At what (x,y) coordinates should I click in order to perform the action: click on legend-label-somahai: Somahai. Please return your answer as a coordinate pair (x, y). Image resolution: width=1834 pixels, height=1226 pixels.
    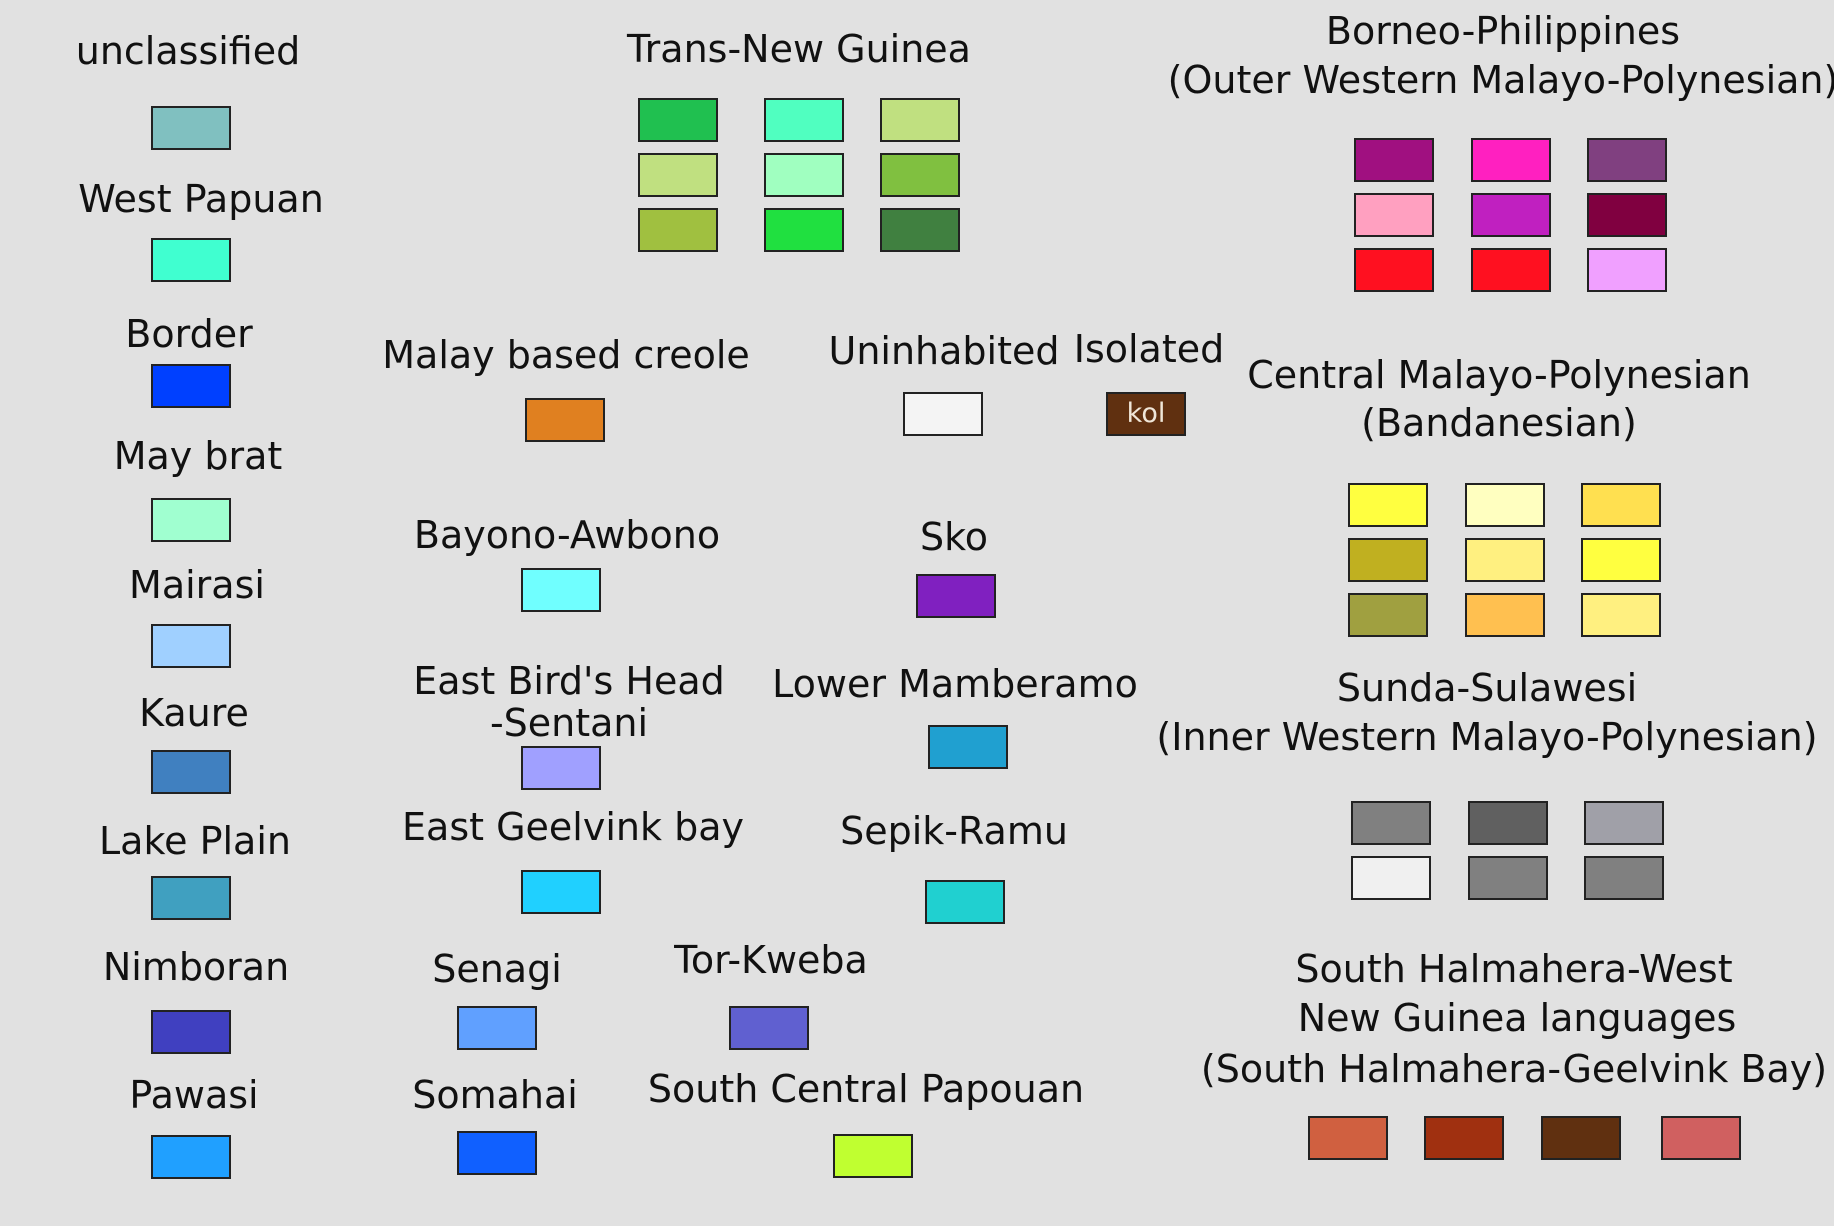
    Looking at the image, I should click on (495, 1095).